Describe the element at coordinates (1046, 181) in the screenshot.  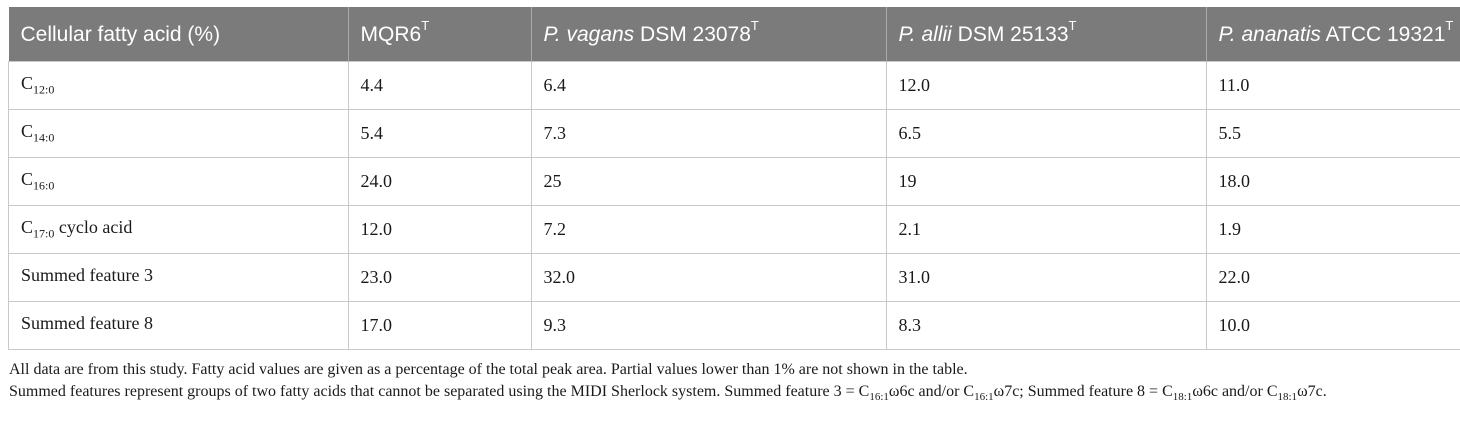
I see `value-cell: 19` at that location.